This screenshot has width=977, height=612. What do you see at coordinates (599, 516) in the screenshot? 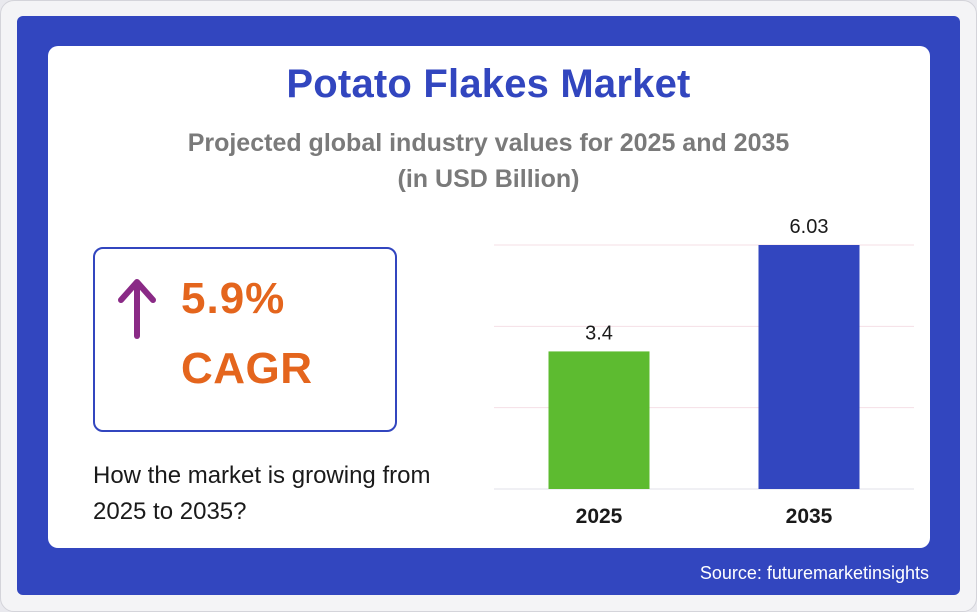
I see `x-tick-label-2025: 2025` at bounding box center [599, 516].